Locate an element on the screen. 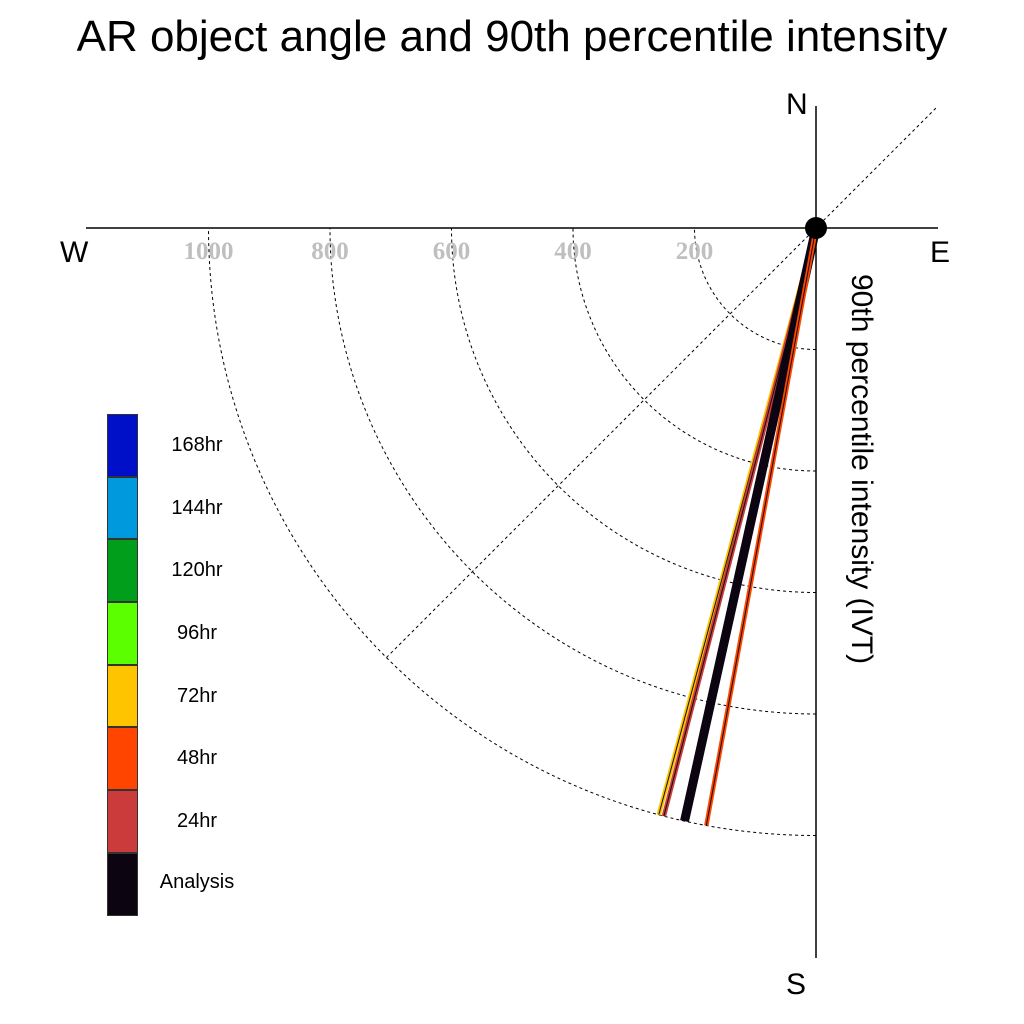  legend-item: 24hr is located at coordinates (182, 821).